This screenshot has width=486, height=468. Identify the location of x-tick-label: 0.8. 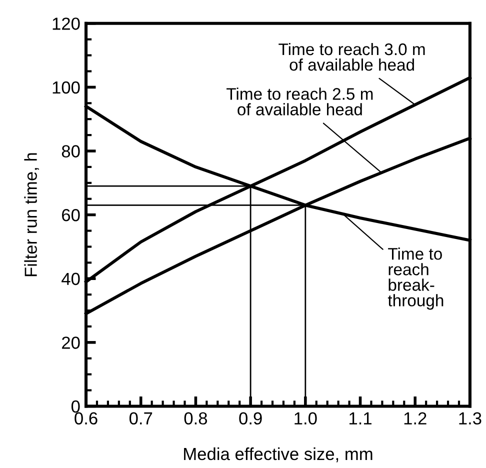
(196, 418).